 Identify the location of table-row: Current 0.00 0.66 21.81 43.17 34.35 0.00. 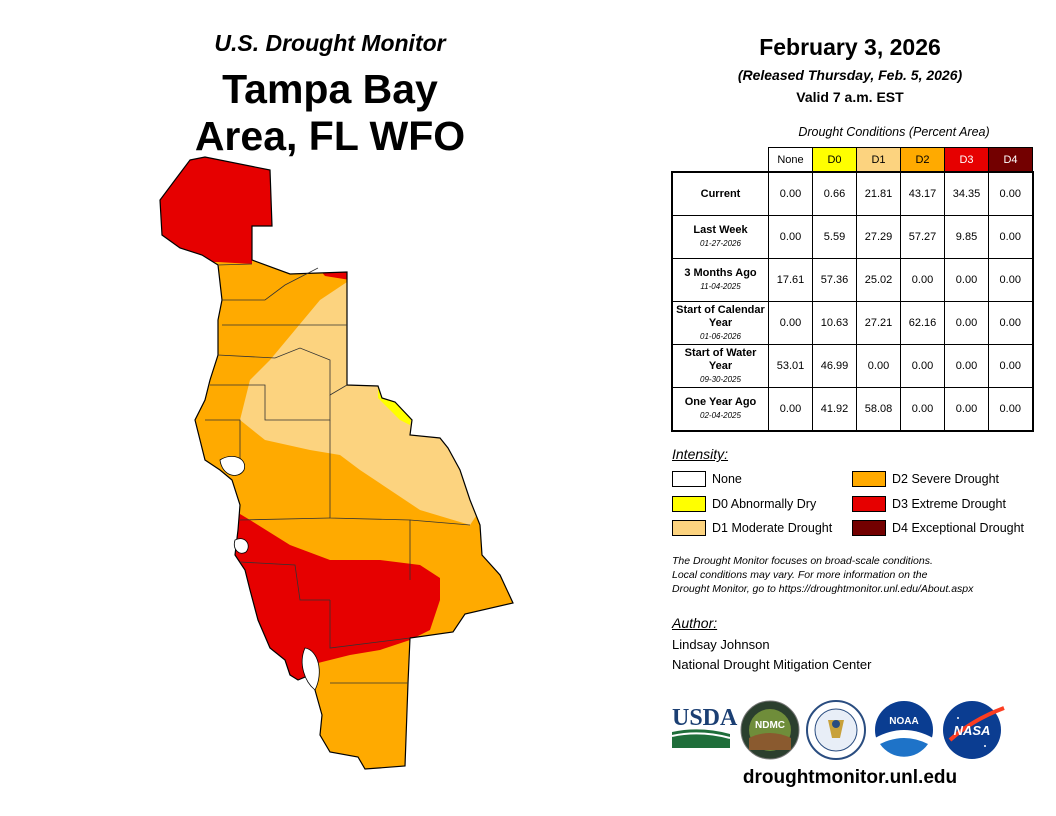
(852, 193).